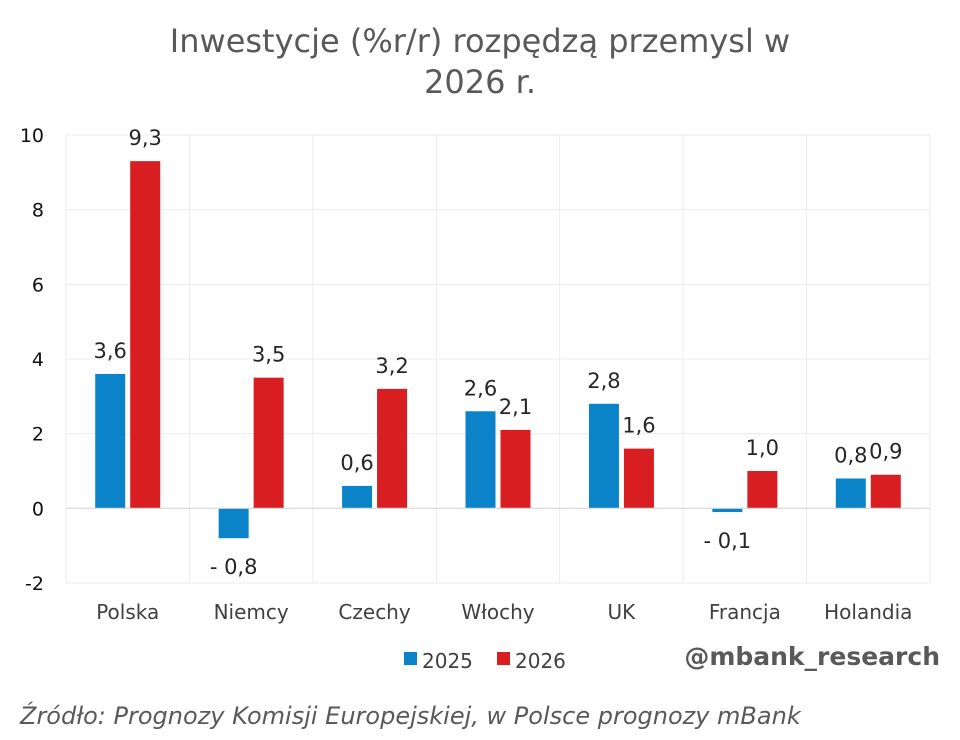  What do you see at coordinates (38, 509) in the screenshot?
I see `y-tick-label: 0` at bounding box center [38, 509].